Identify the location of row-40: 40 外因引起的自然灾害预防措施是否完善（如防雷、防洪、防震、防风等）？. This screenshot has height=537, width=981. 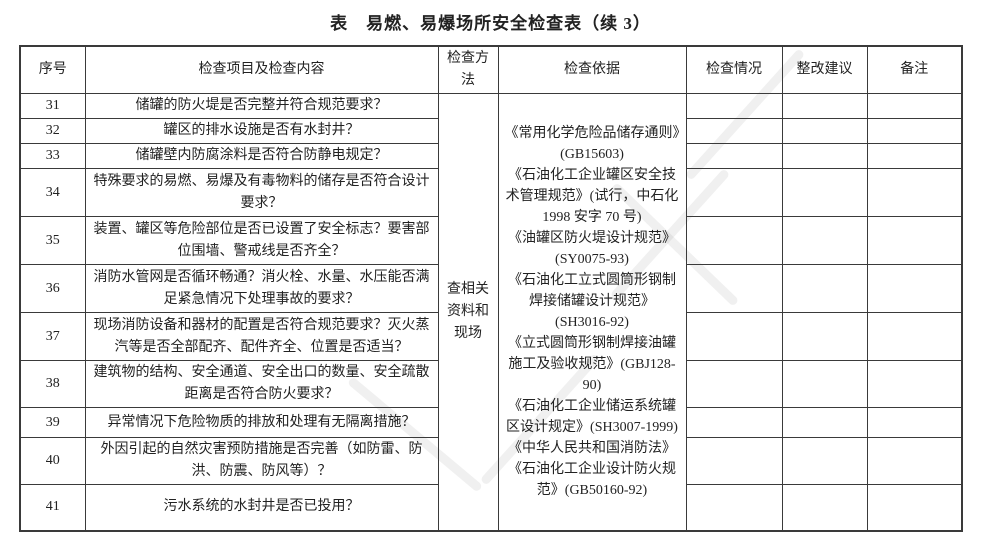
(491, 461).